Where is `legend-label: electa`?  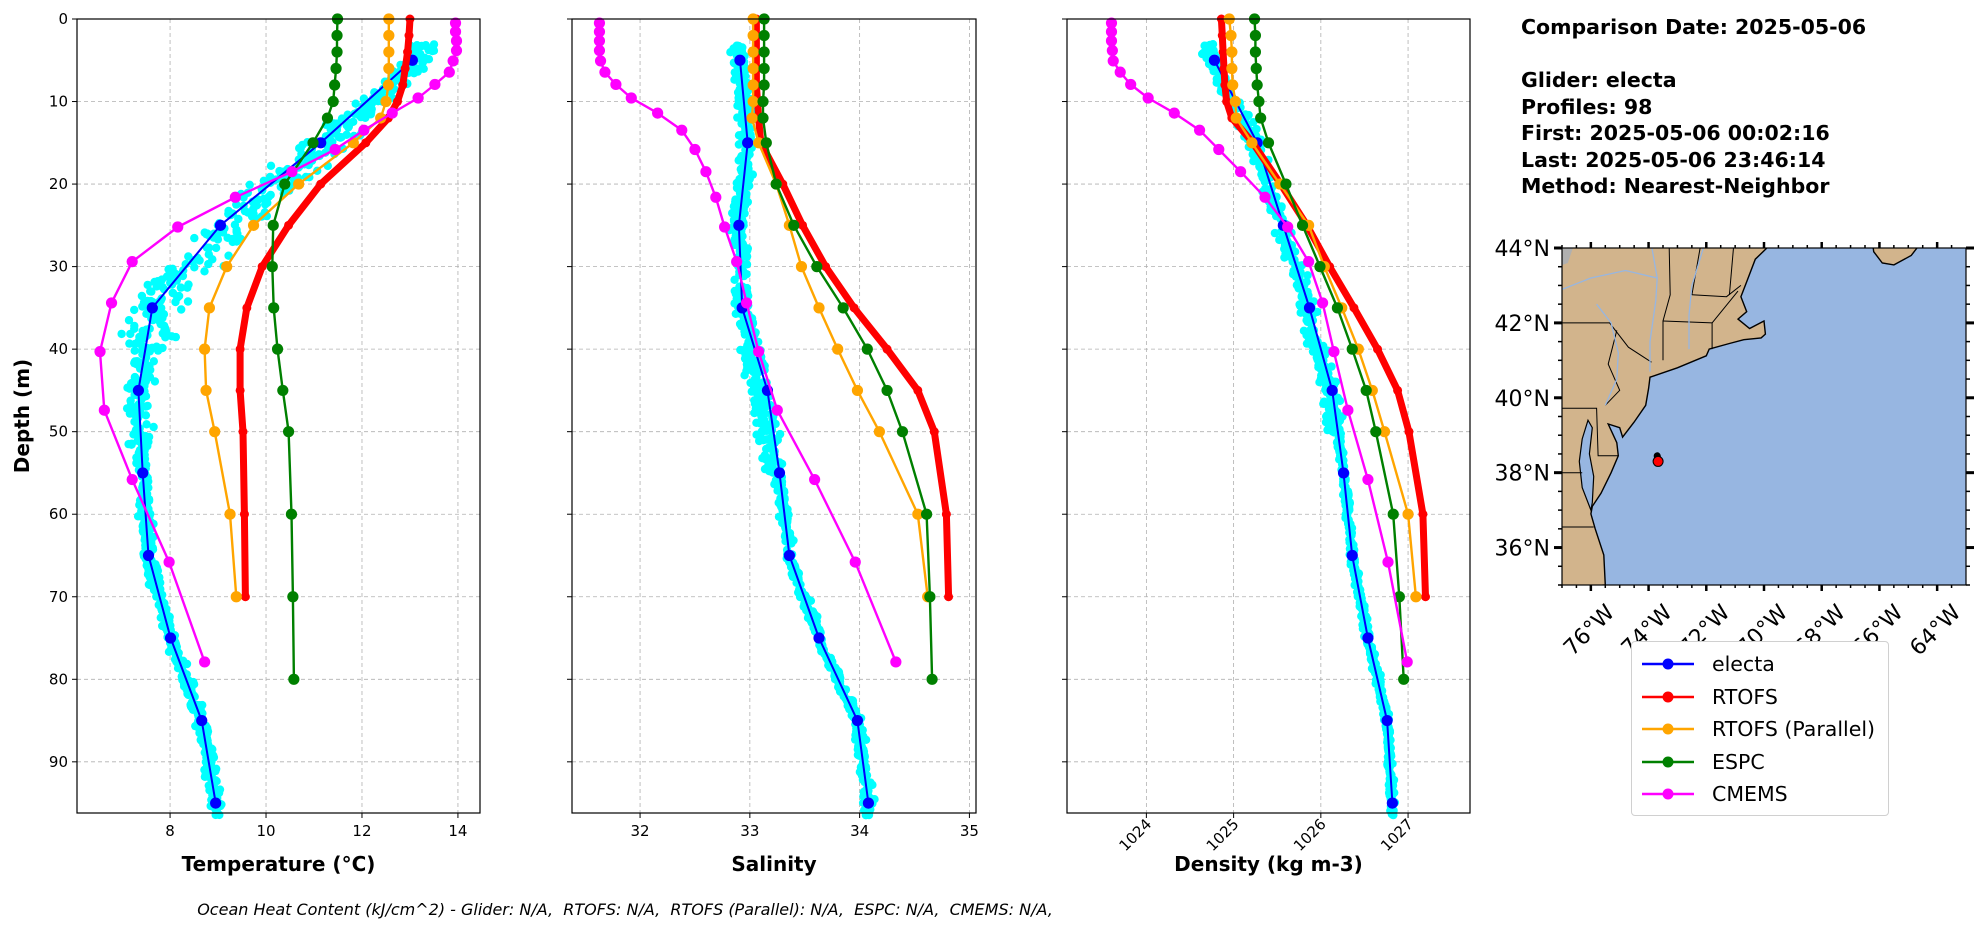 legend-label: electa is located at coordinates (1743, 664).